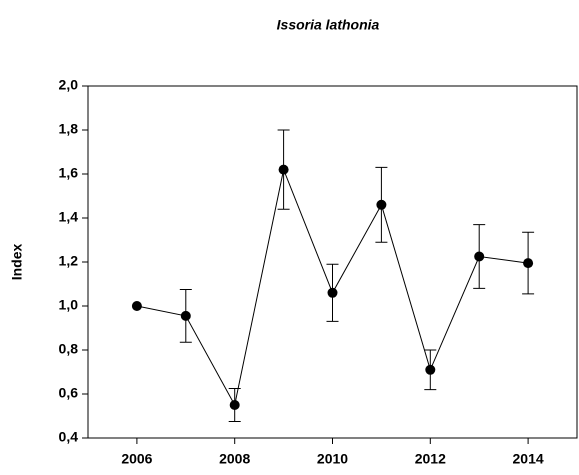 This screenshot has height=475, width=579. Describe the element at coordinates (234, 459) in the screenshot. I see `x-tick-label: 2008` at that location.